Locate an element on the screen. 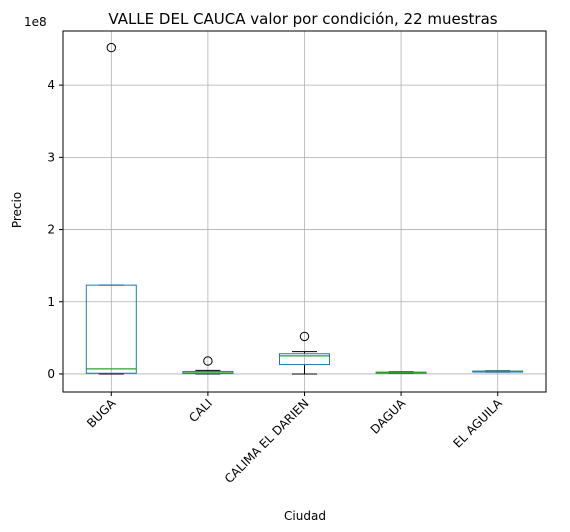 The width and height of the screenshot is (570, 532). x-axis-label: Ciudad is located at coordinates (305, 516).